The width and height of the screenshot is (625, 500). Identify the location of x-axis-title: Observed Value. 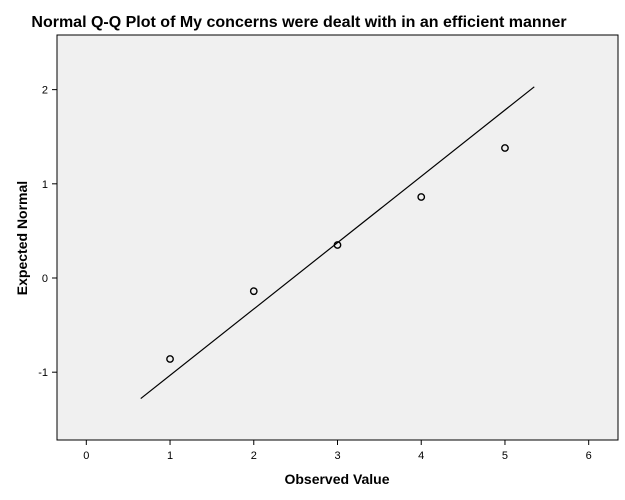
(336, 479).